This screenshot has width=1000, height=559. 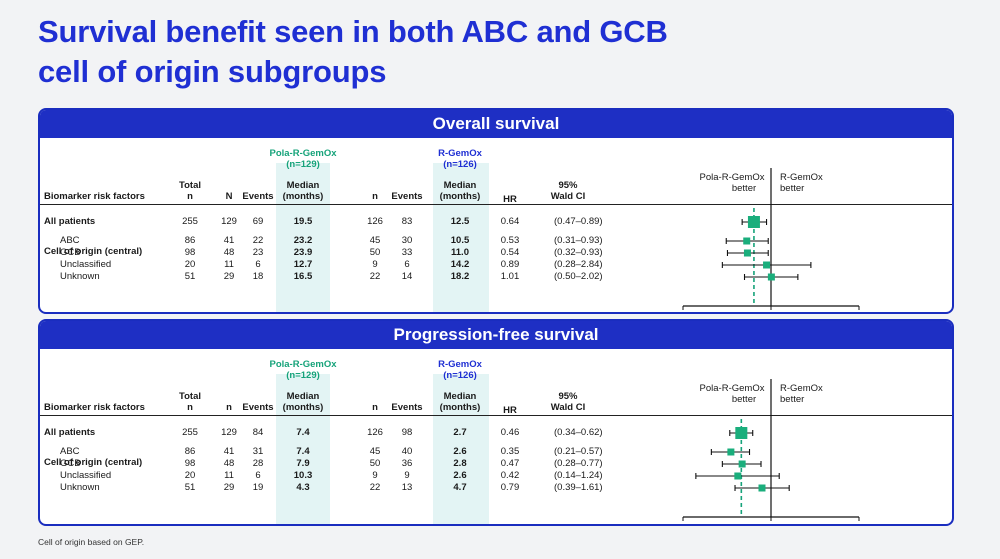 What do you see at coordinates (212, 71) in the screenshot?
I see `title-line-2: cell of origin subgroups` at bounding box center [212, 71].